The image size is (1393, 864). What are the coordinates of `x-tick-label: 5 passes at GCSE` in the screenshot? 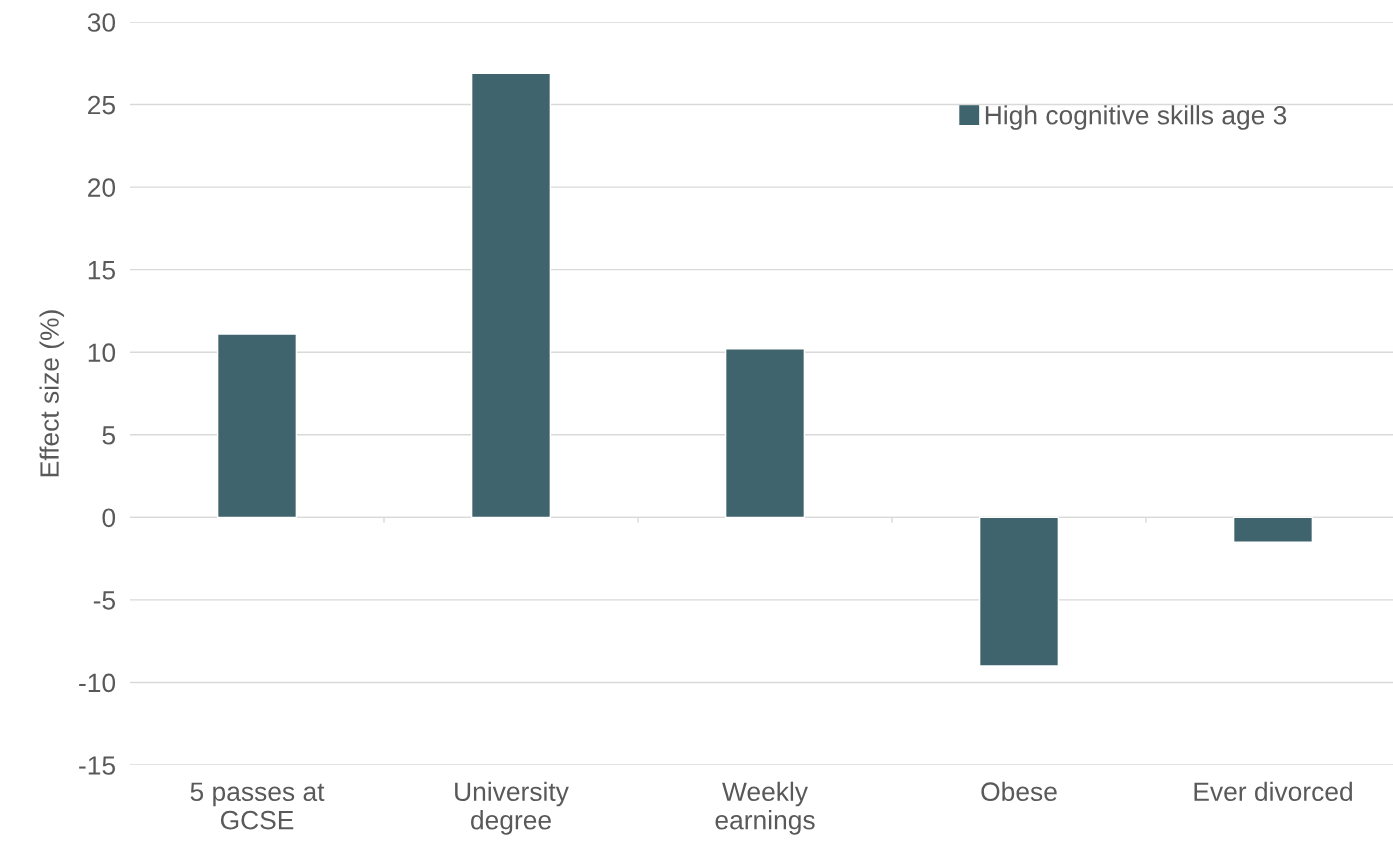 It's located at (257, 806).